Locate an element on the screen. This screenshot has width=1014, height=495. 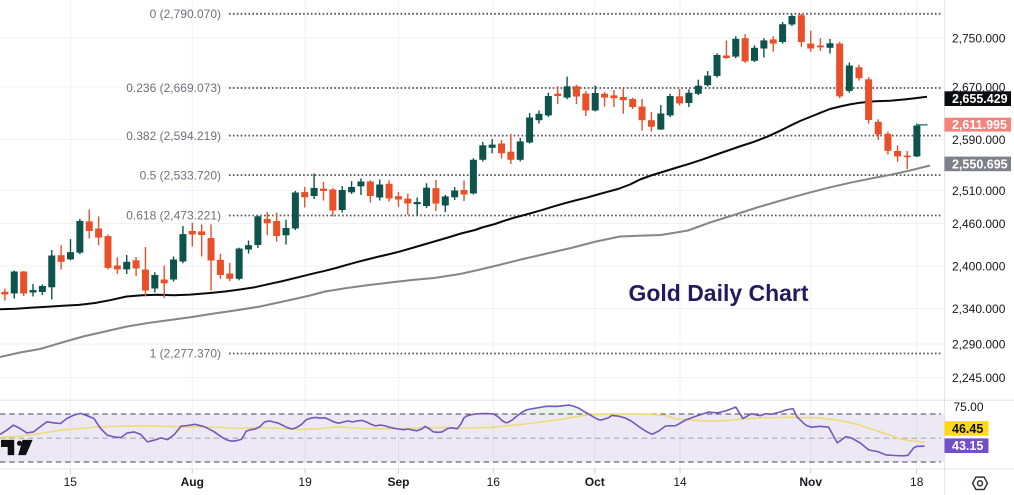
svg-text: 2,510.000 is located at coordinates (979, 191).